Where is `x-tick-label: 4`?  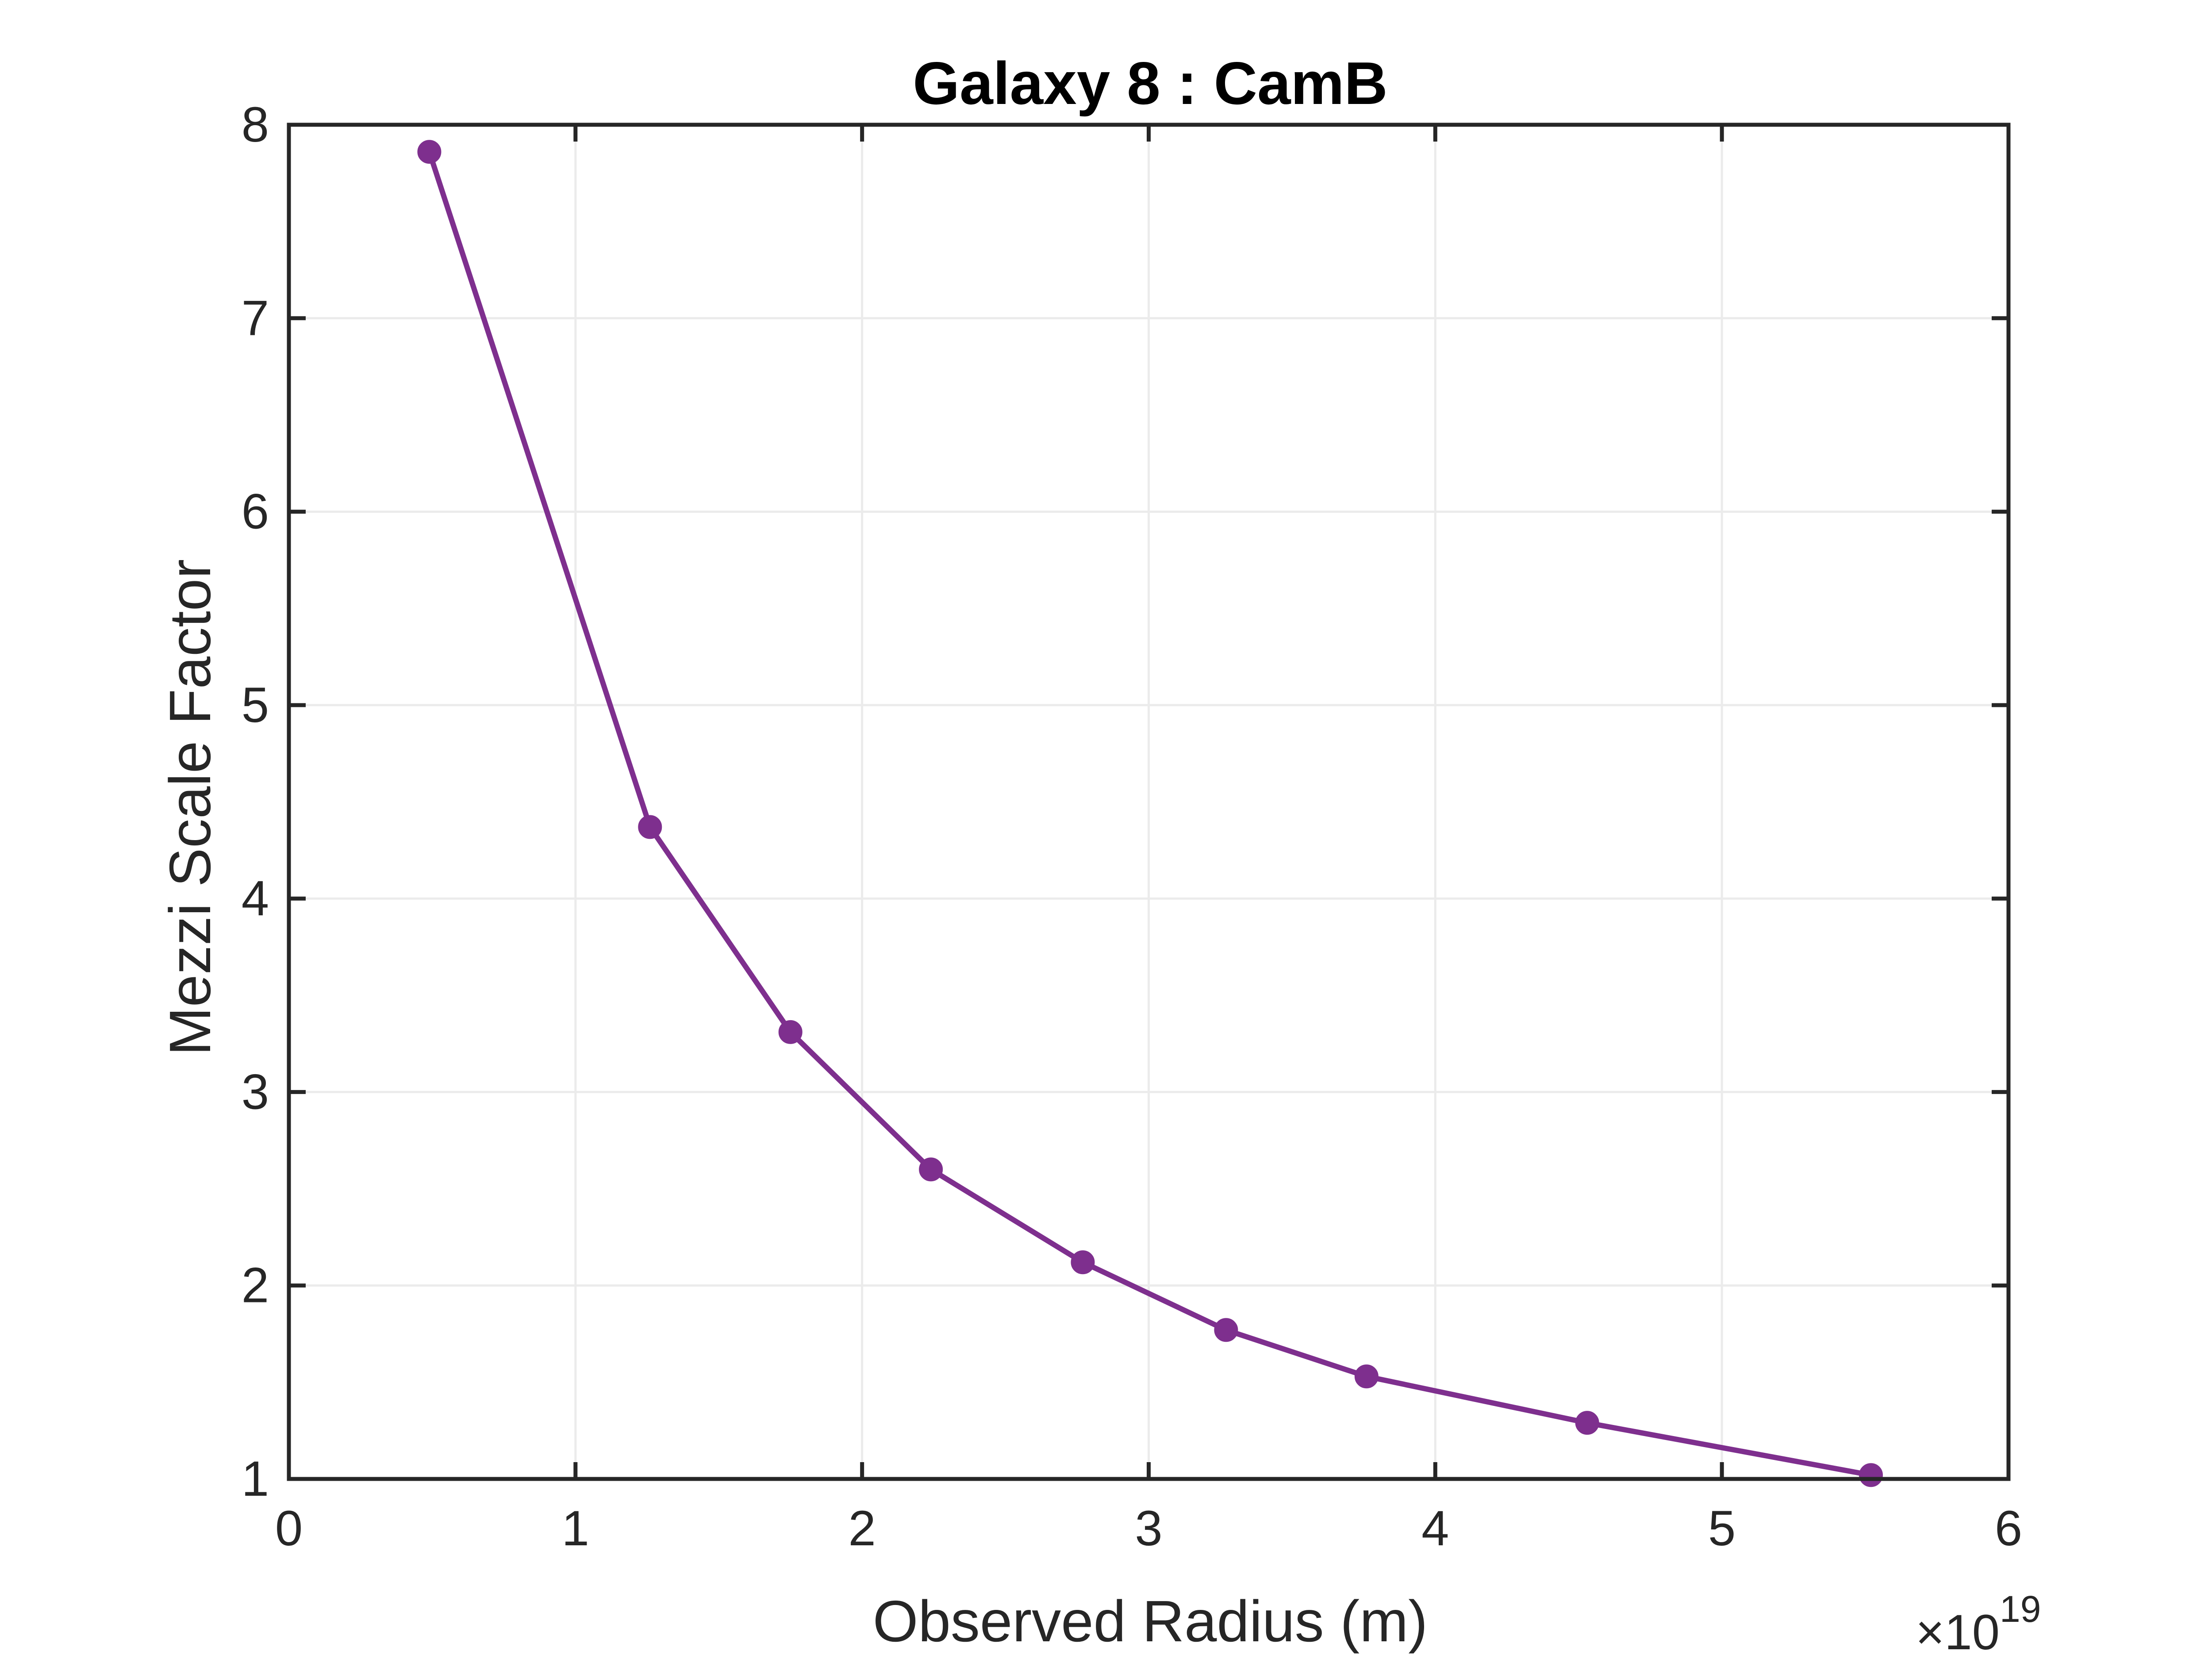
x-tick-label: 4 is located at coordinates (1435, 1529).